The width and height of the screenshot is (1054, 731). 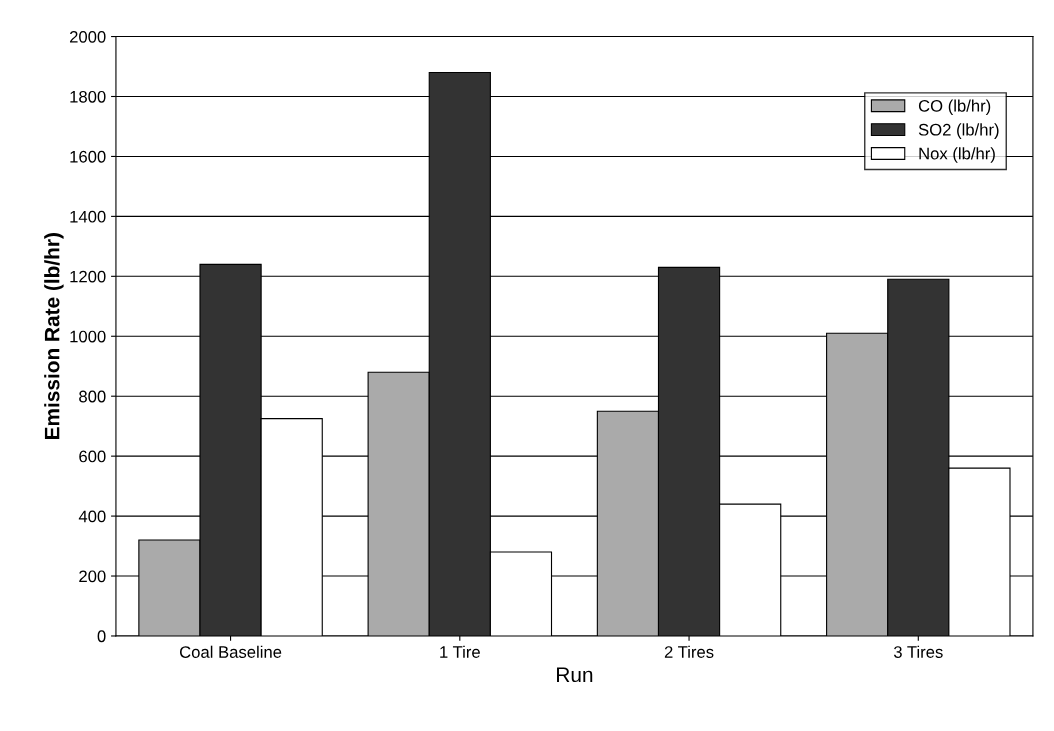 I want to click on y-tick-label: 200, so click(x=92, y=576).